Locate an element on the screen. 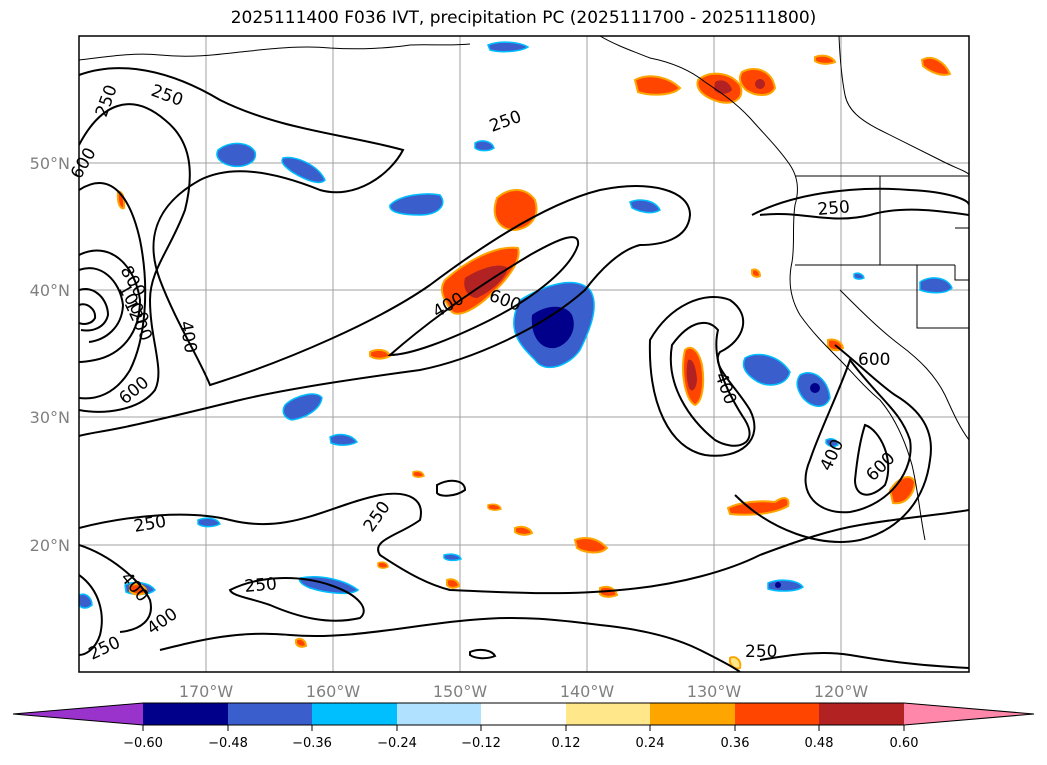 This screenshot has height=765, width=1047. colorbar-tick-label: 0.48 is located at coordinates (819, 743).